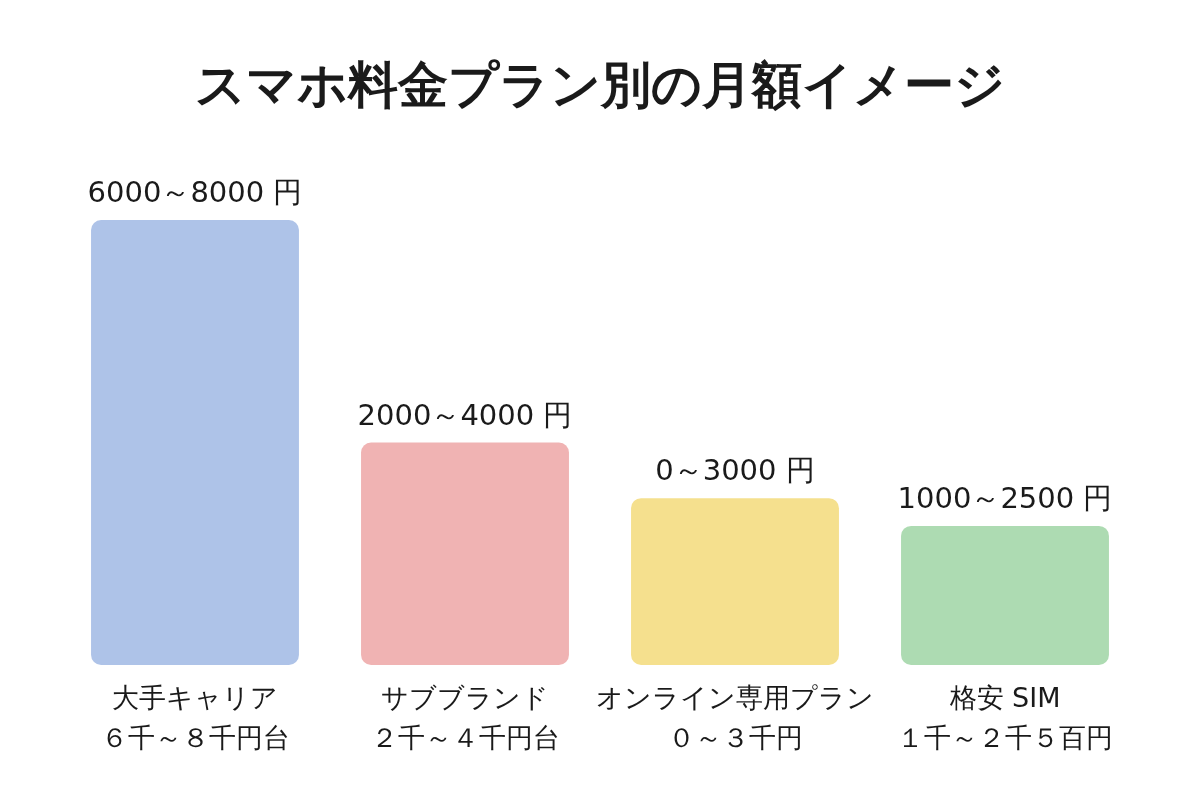 The image size is (1200, 800). I want to click on data-label: 0～3000 円, so click(735, 470).